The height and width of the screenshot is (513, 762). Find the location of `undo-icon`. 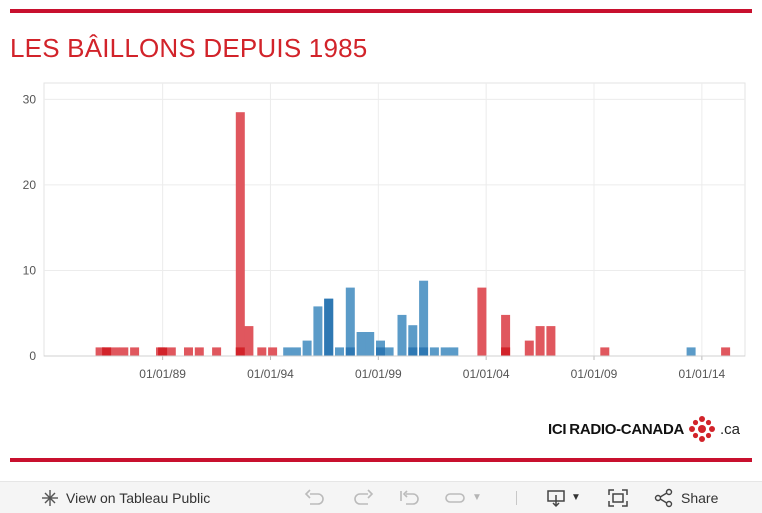

undo-icon is located at coordinates (314, 496).